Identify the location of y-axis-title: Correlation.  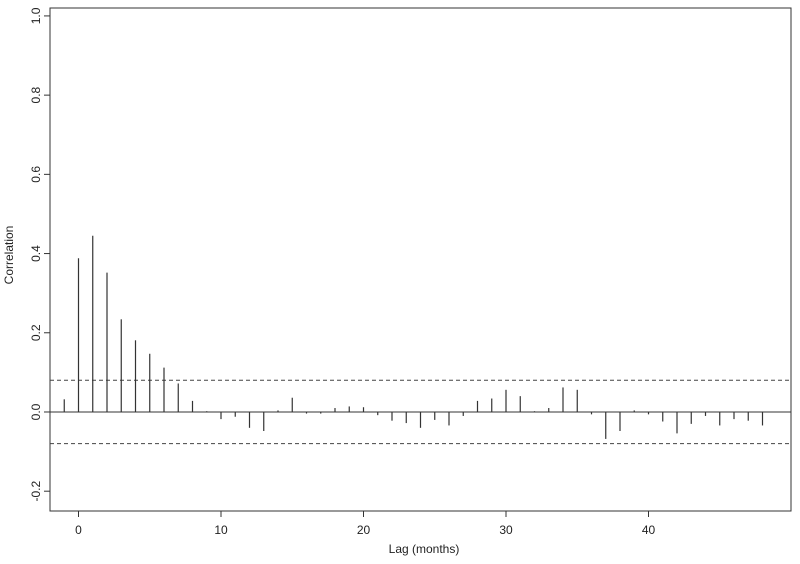
(9, 255).